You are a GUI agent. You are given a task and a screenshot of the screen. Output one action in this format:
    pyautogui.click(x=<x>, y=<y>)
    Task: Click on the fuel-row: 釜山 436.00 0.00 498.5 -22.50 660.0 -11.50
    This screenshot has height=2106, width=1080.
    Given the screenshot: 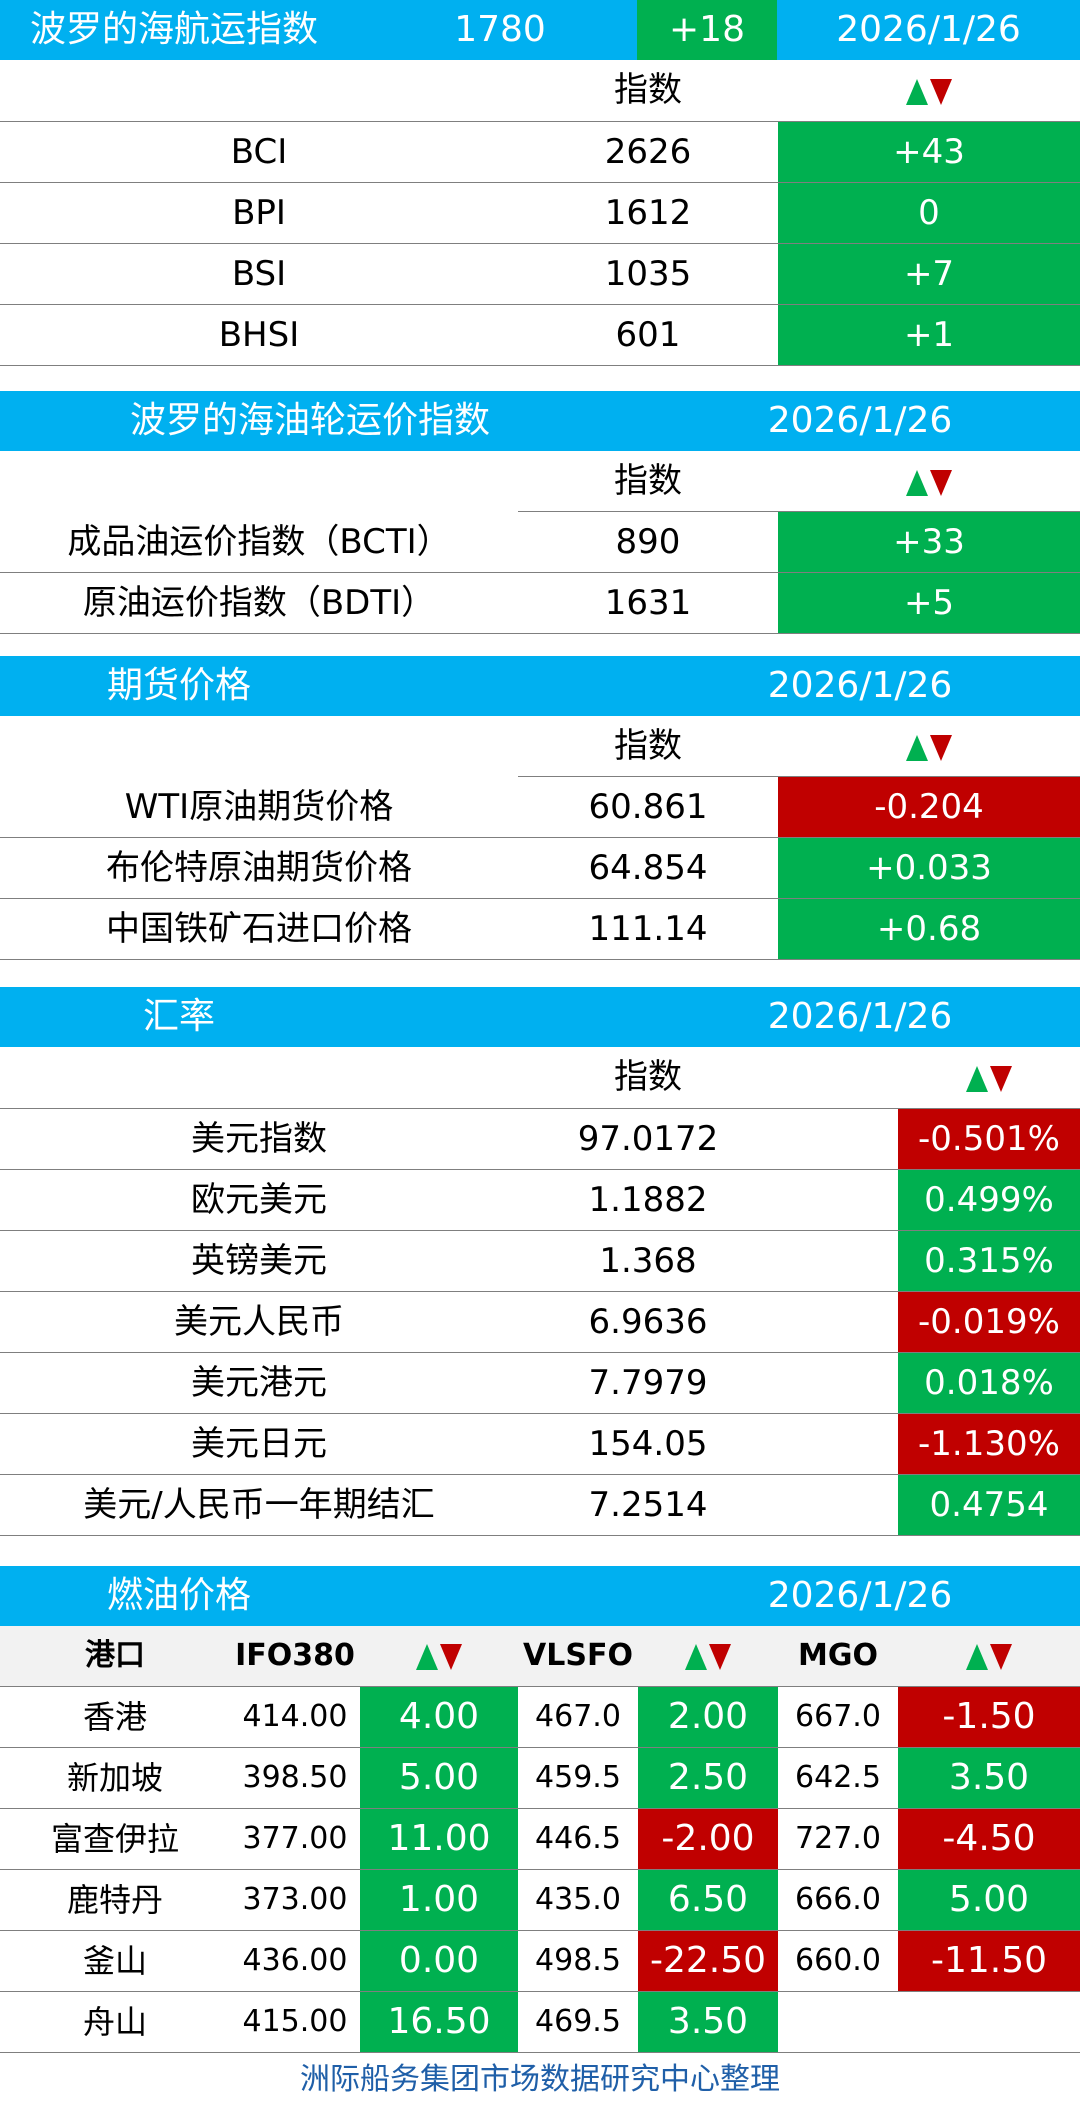 What is the action you would take?
    pyautogui.click(x=540, y=1961)
    